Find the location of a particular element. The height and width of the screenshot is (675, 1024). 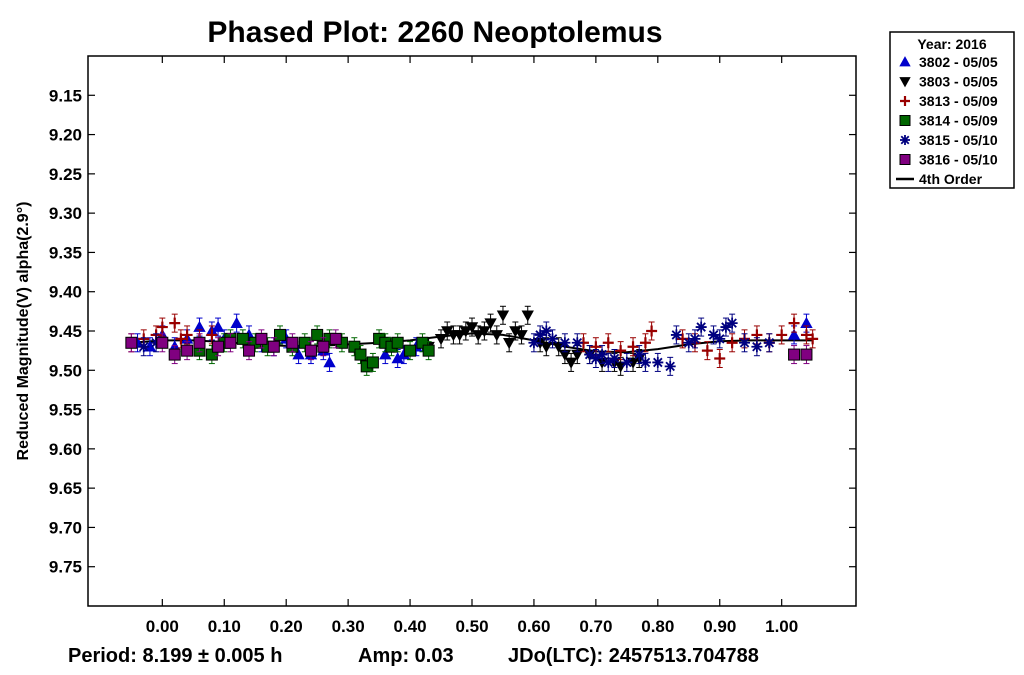

x-tick-label: 0.00 is located at coordinates (162, 626).